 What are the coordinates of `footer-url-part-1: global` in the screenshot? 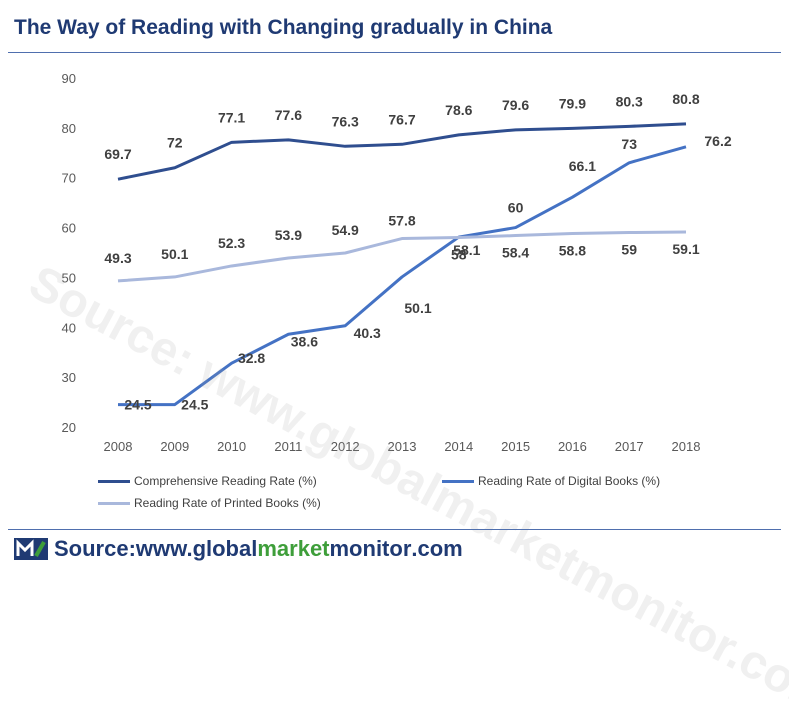 It's located at (225, 548).